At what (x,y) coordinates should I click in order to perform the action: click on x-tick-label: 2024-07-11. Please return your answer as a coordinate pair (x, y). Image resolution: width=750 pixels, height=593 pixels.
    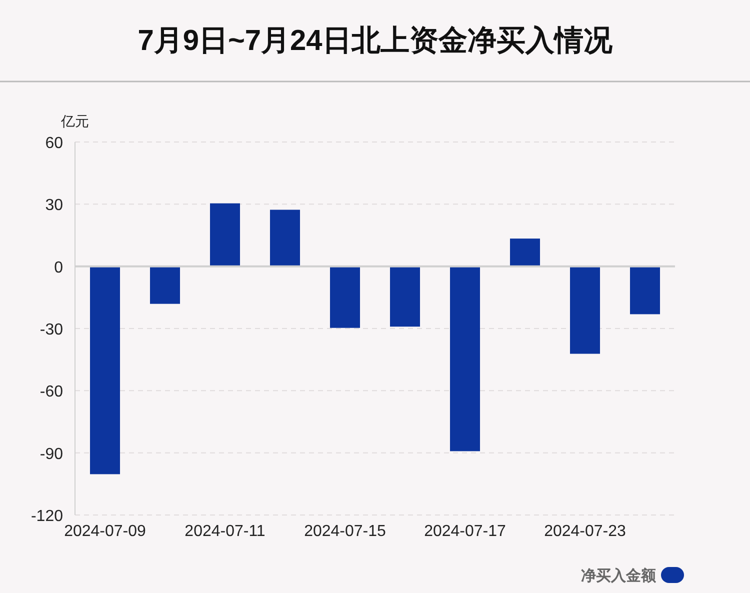
    Looking at the image, I should click on (225, 531).